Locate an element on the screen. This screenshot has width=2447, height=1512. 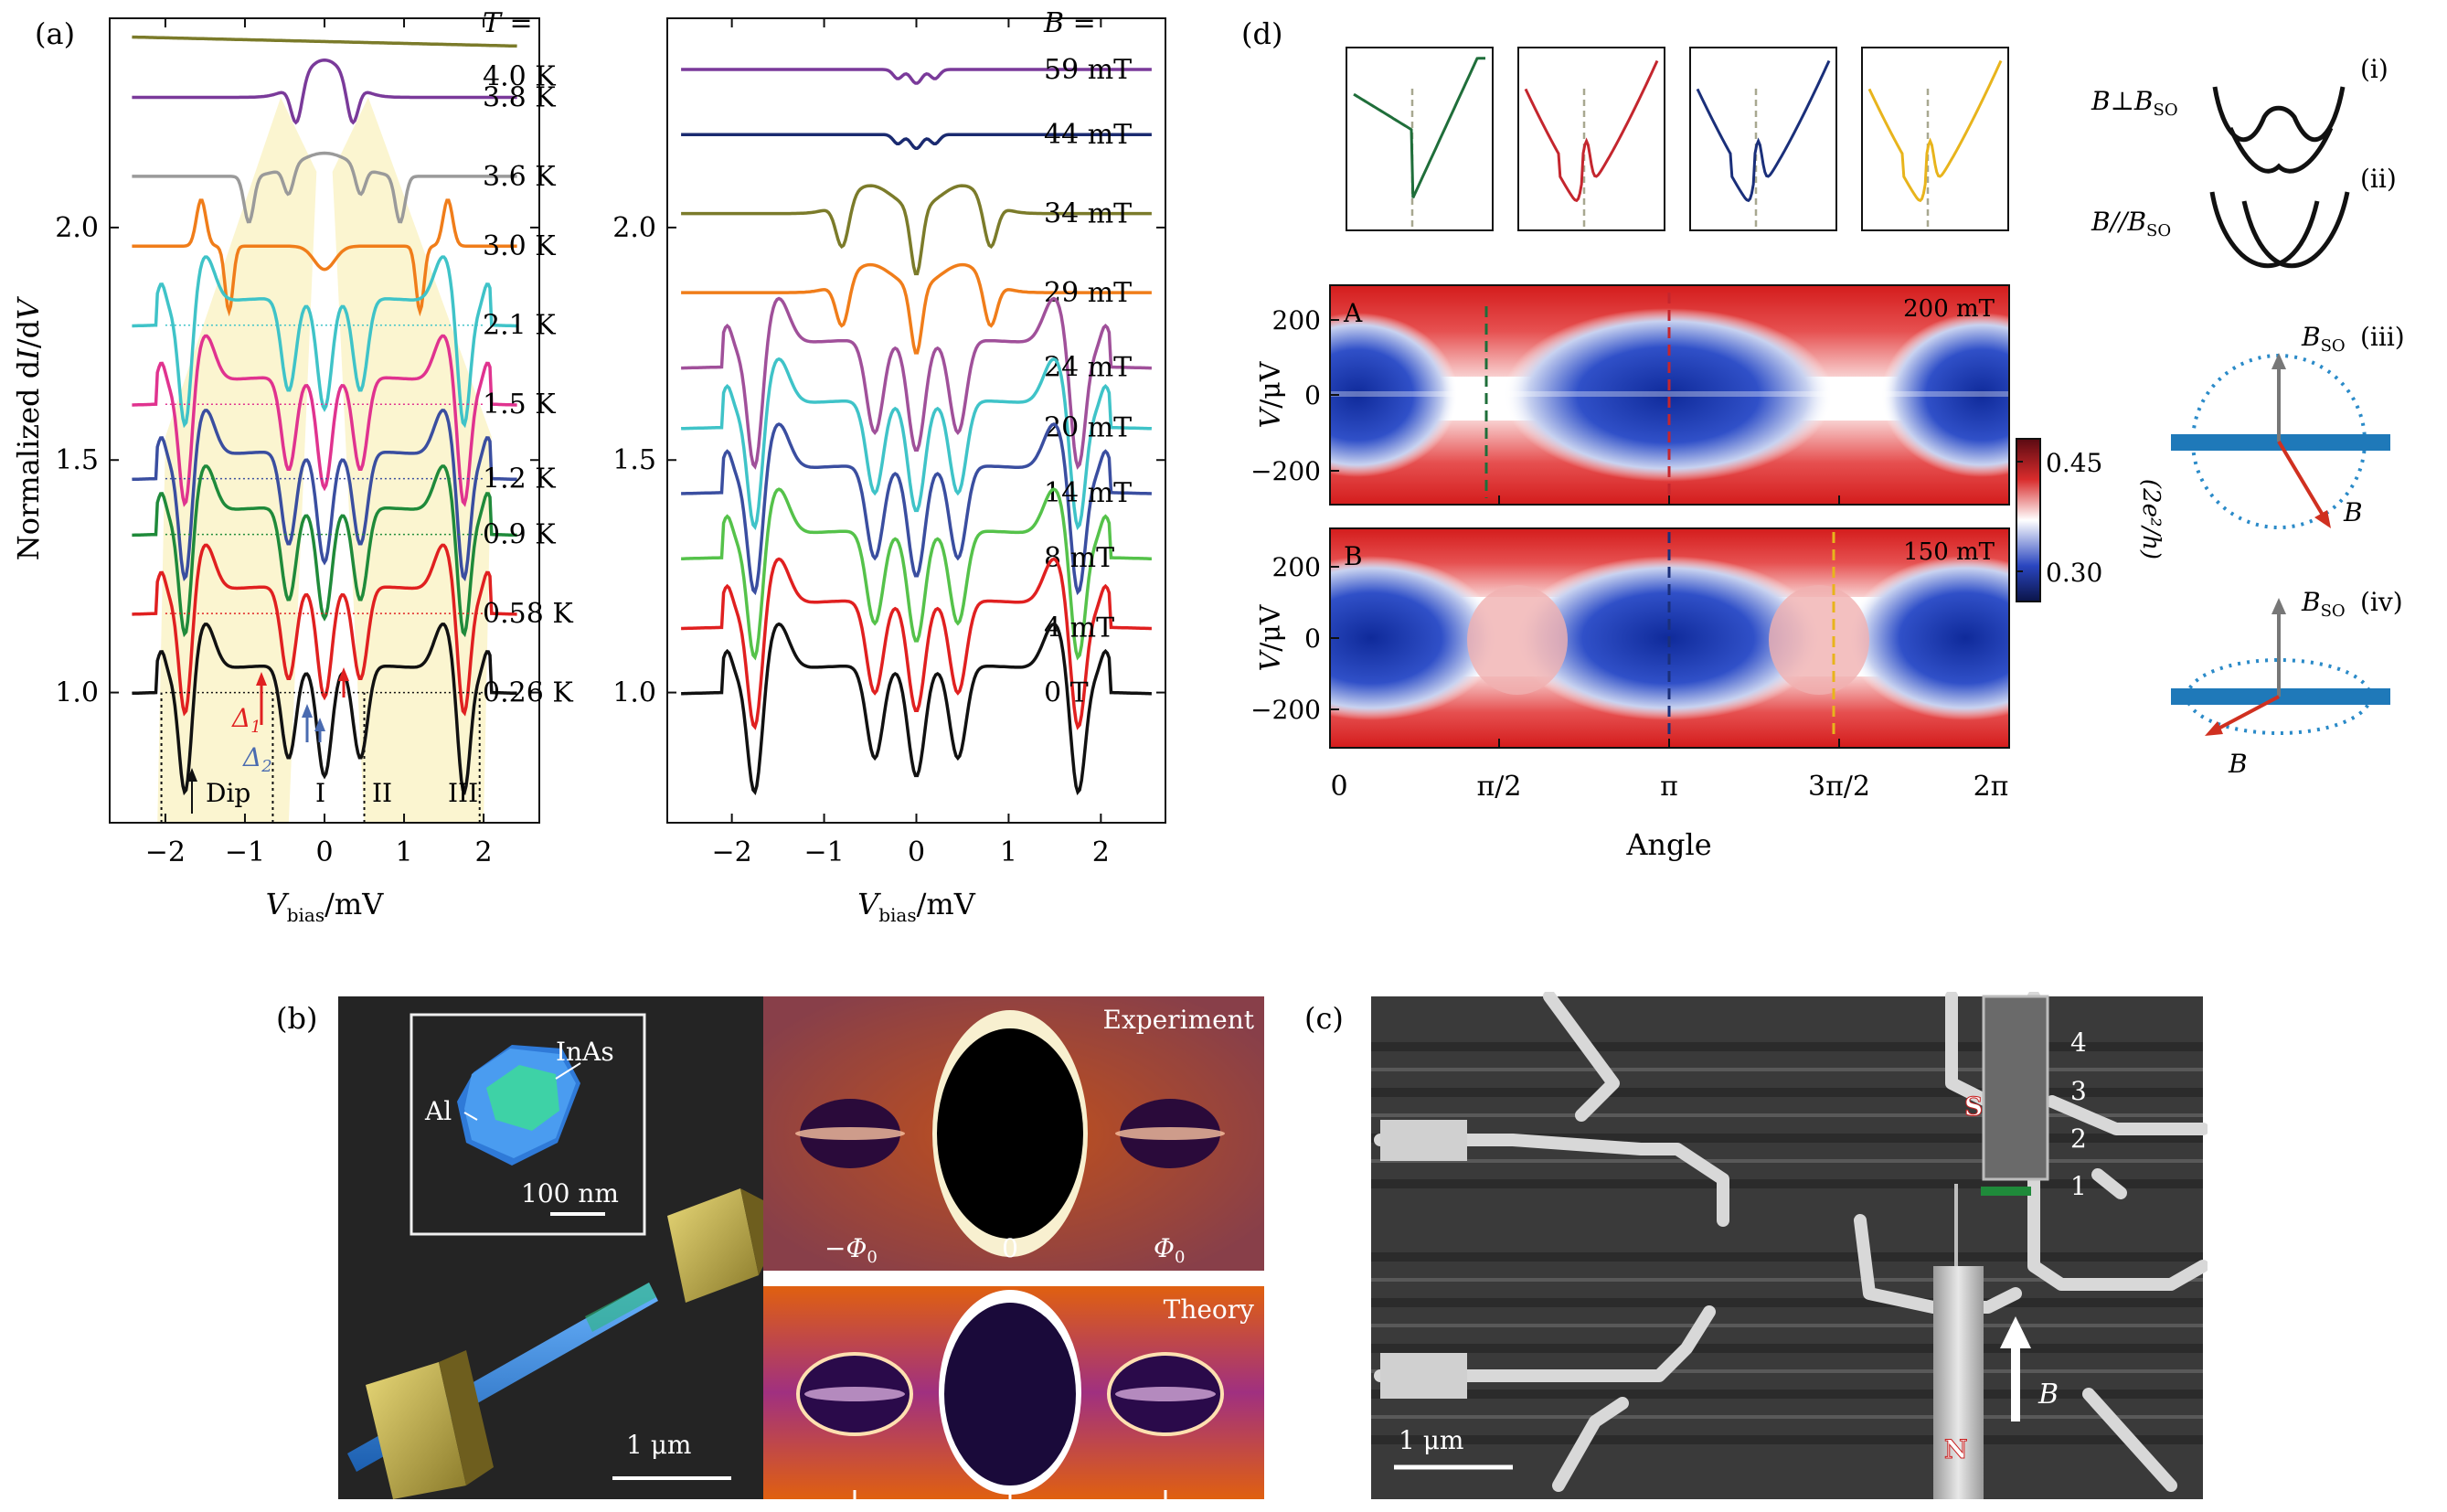
panel-b-label: (b) is located at coordinates (296, 1018).